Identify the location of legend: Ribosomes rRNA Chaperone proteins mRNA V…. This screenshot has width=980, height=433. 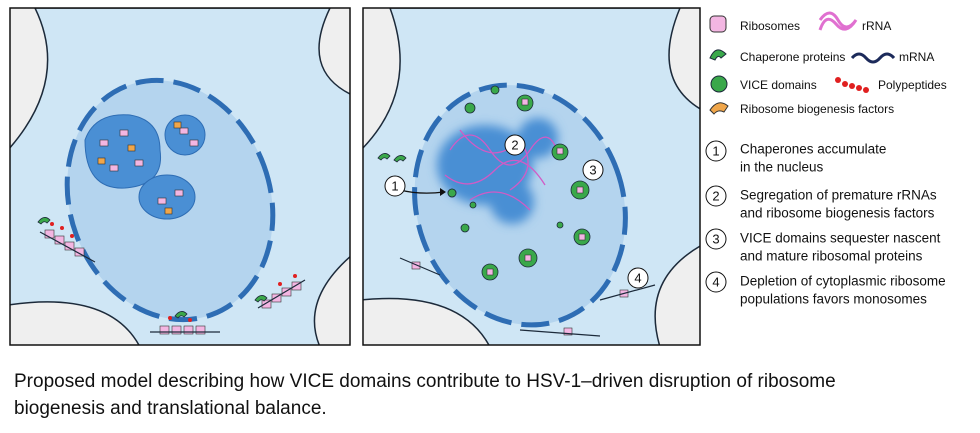
(828, 63).